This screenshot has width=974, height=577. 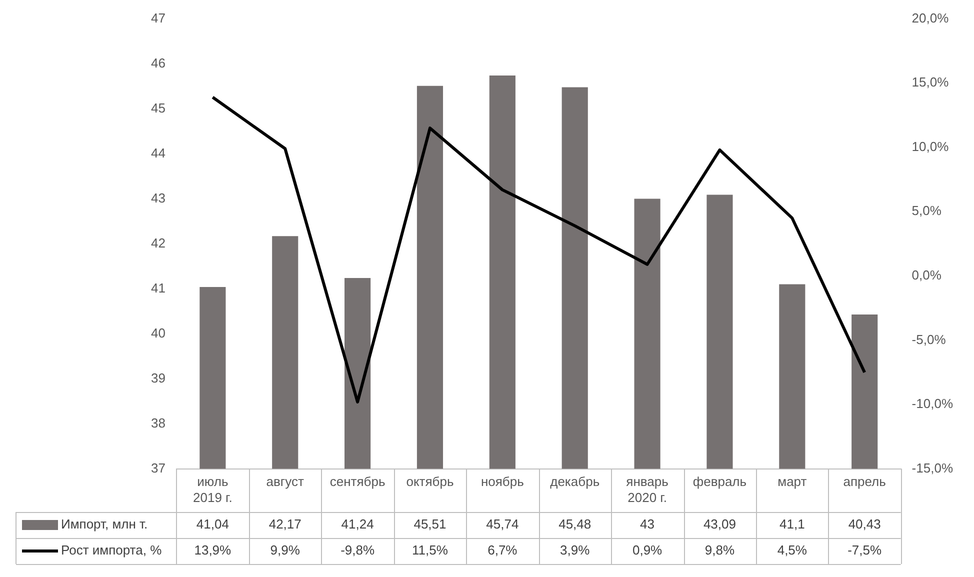 What do you see at coordinates (430, 482) in the screenshot?
I see `x-tick-label: октябрь` at bounding box center [430, 482].